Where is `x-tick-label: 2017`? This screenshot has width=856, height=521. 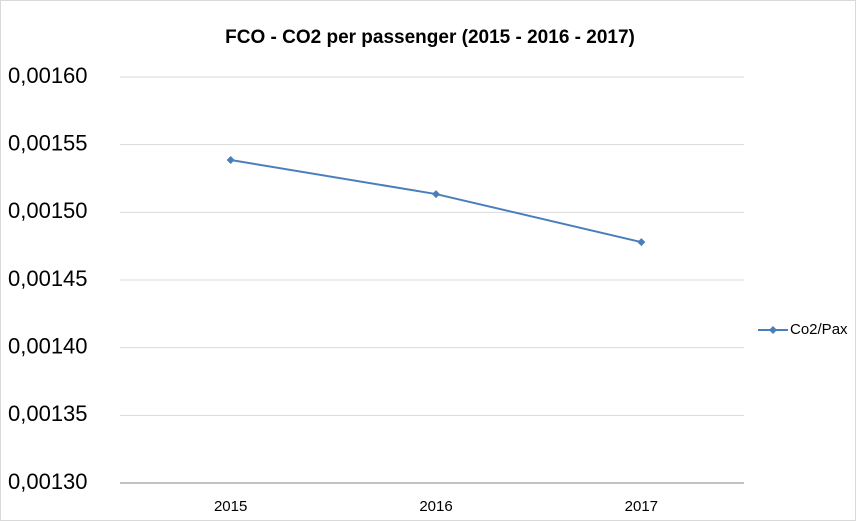 x-tick-label: 2017 is located at coordinates (641, 506).